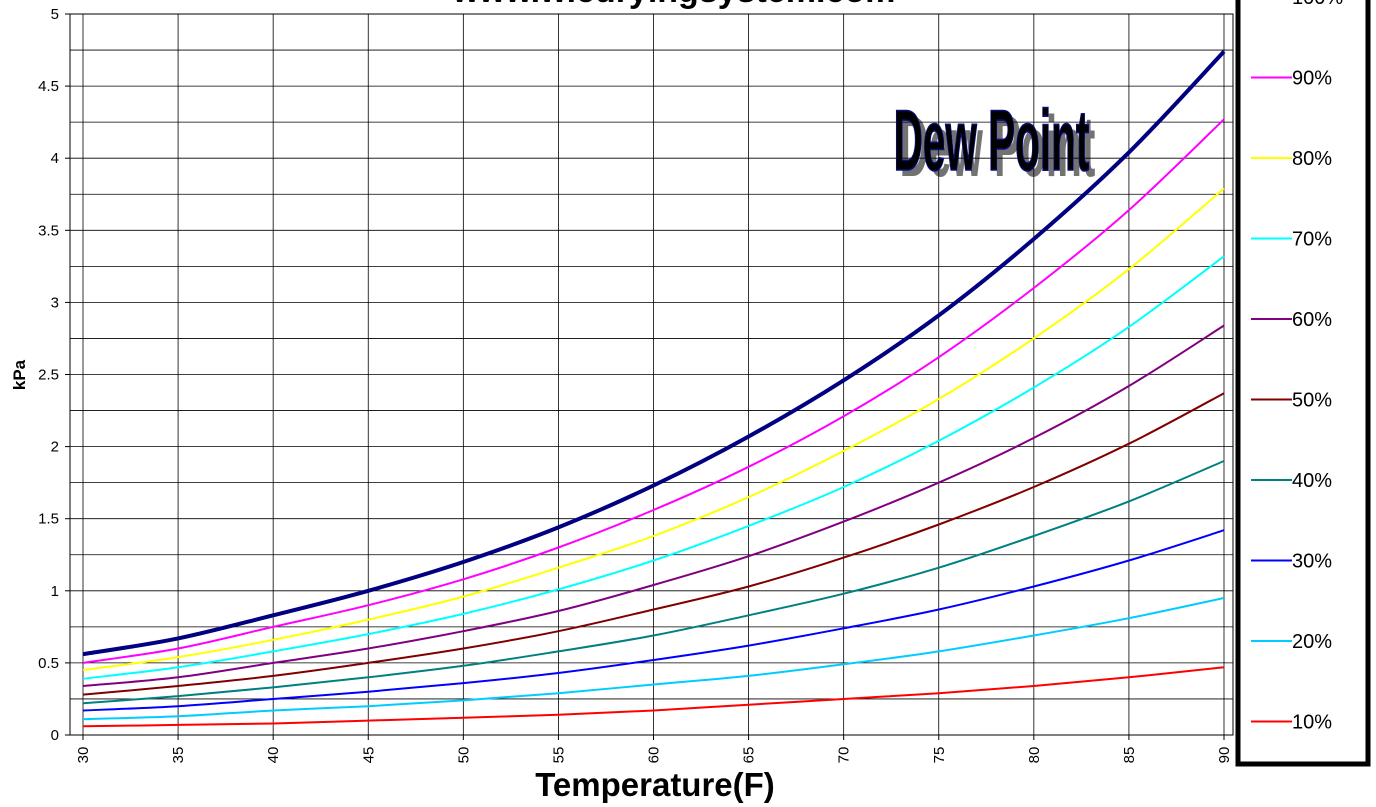  What do you see at coordinates (19, 374) in the screenshot?
I see `y-axis-title: kPa` at bounding box center [19, 374].